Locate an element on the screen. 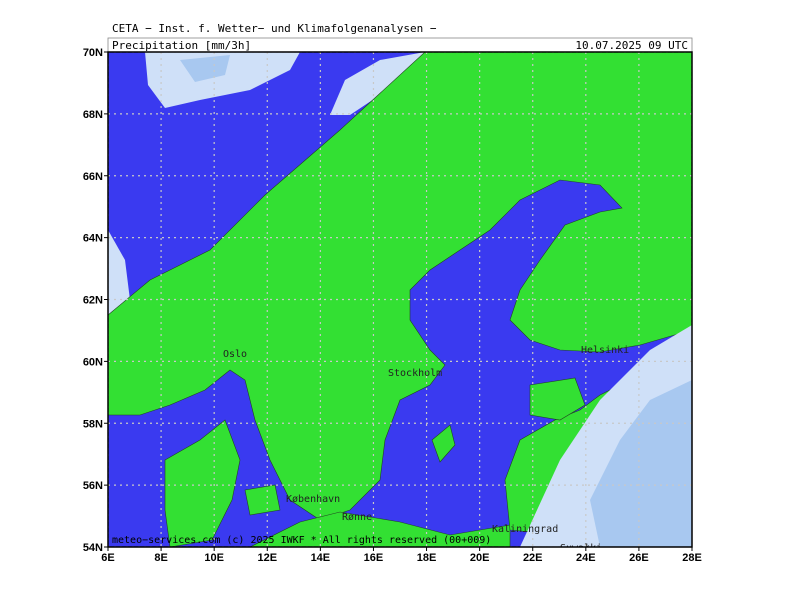  lat-tick-label: 68N is located at coordinates (93, 115).